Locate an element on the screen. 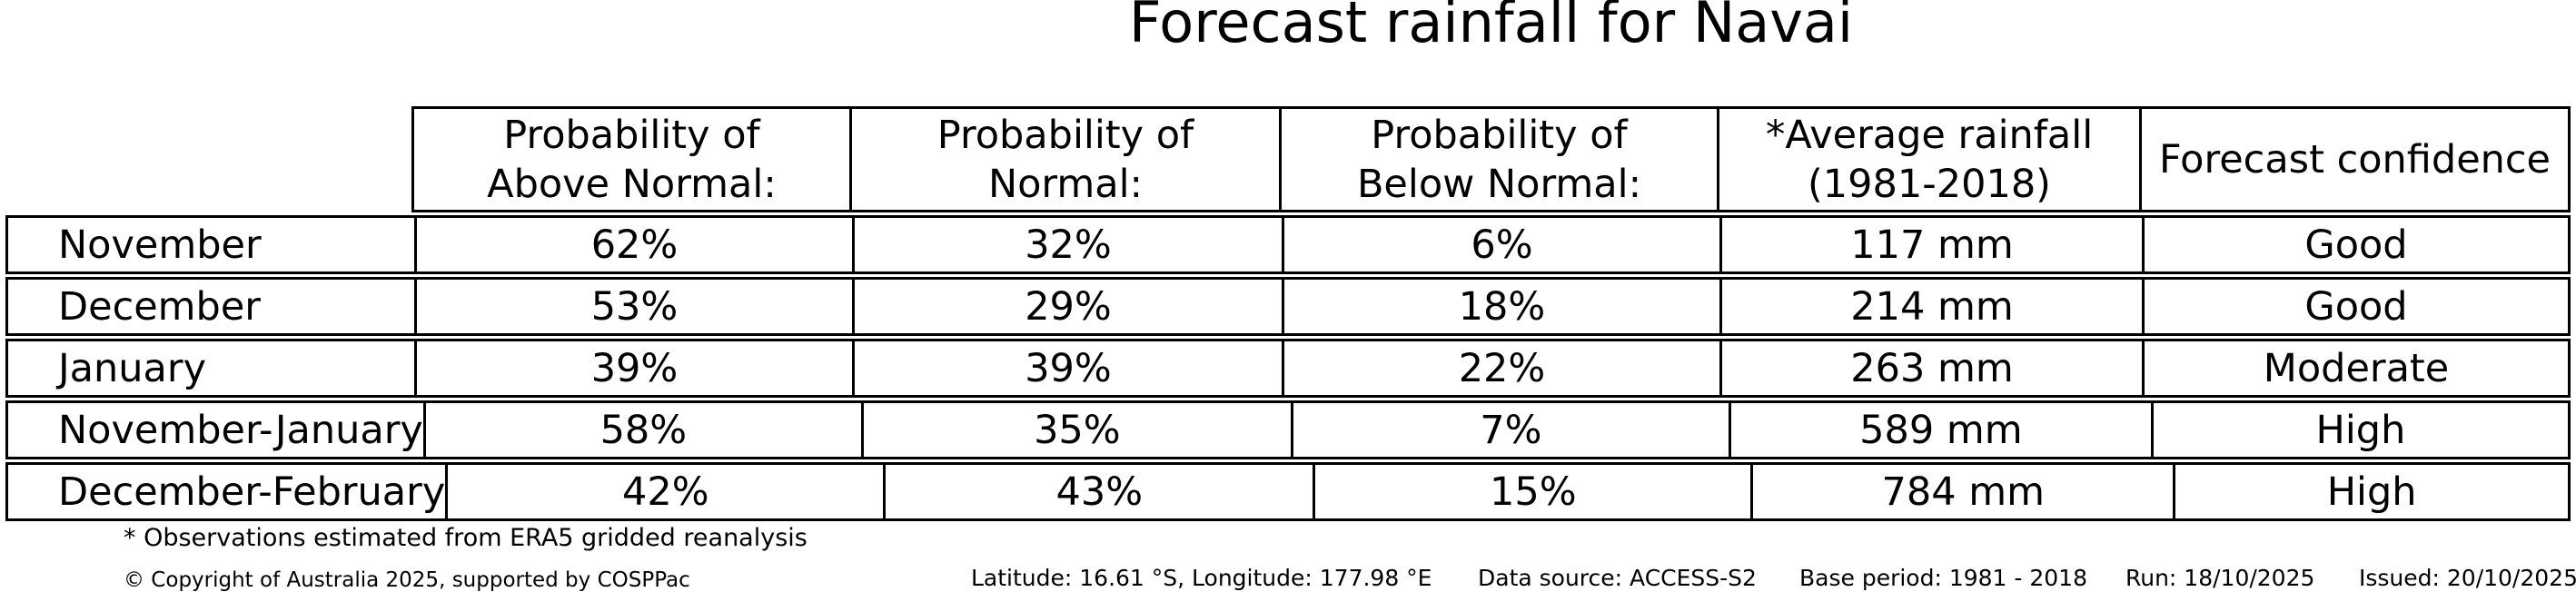 This screenshot has width=2576, height=592. table-row: November 62% 32% 6% 117 mm Good is located at coordinates (1288, 244).